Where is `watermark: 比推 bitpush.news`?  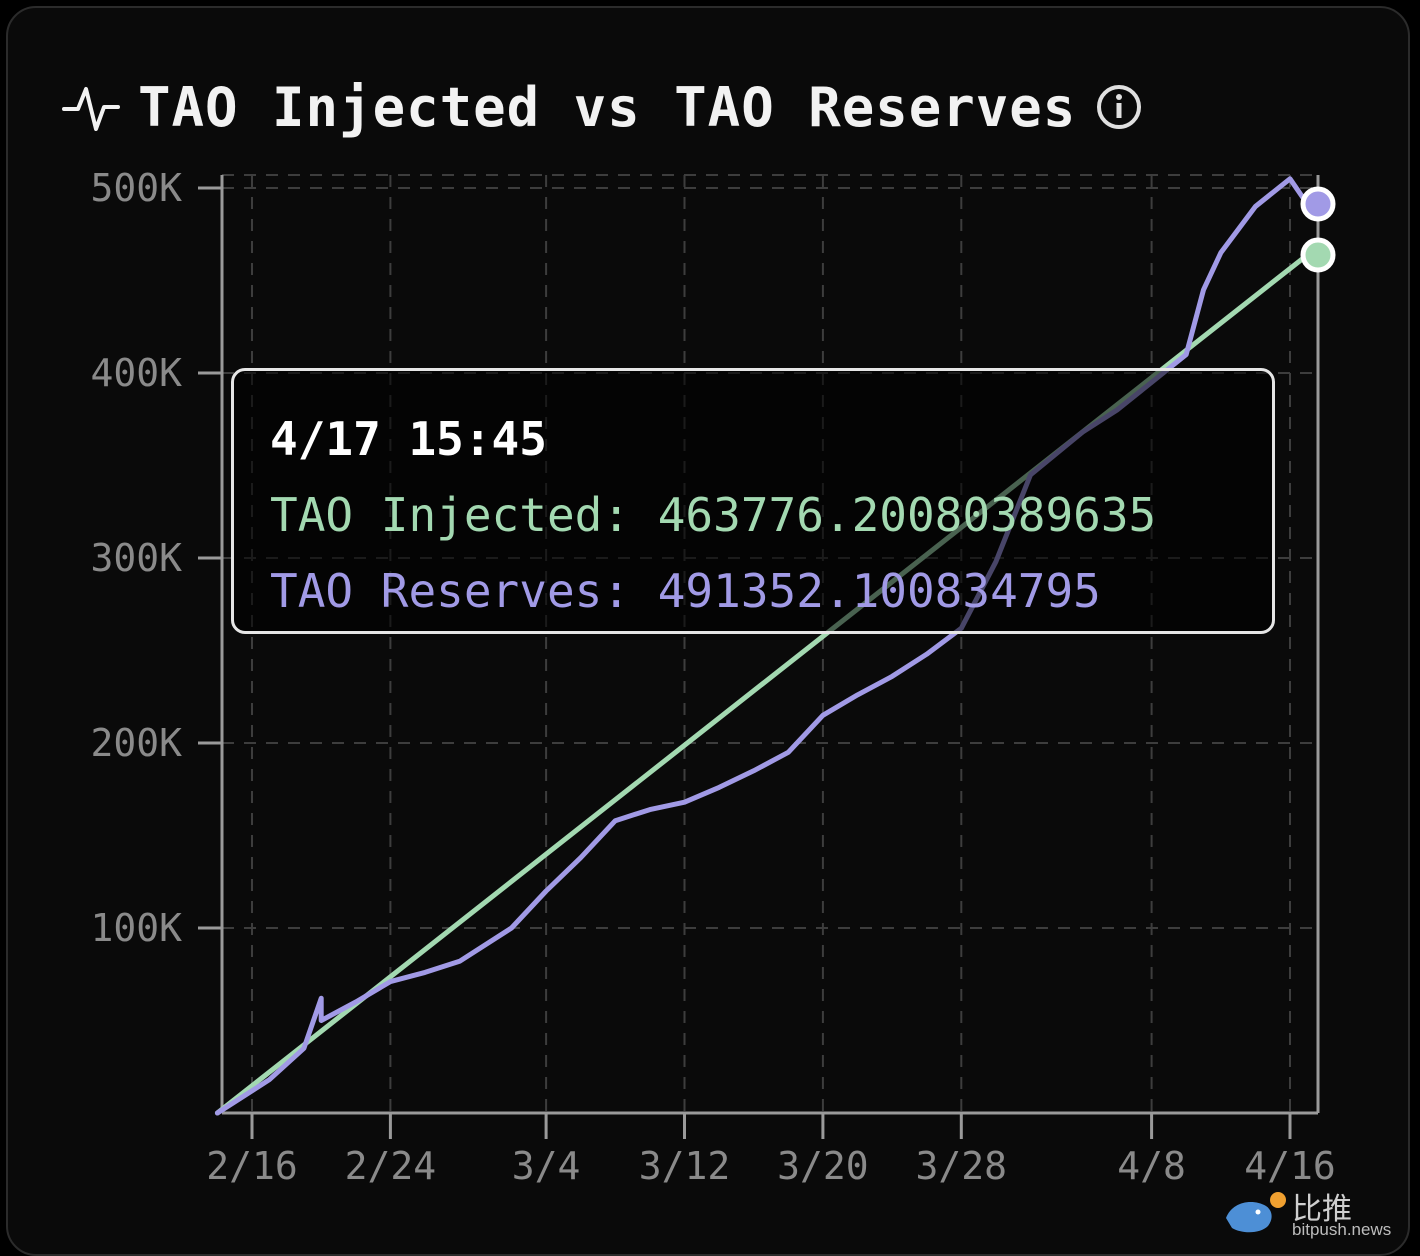
watermark: 比推 bitpush.news is located at coordinates (1317, 1214).